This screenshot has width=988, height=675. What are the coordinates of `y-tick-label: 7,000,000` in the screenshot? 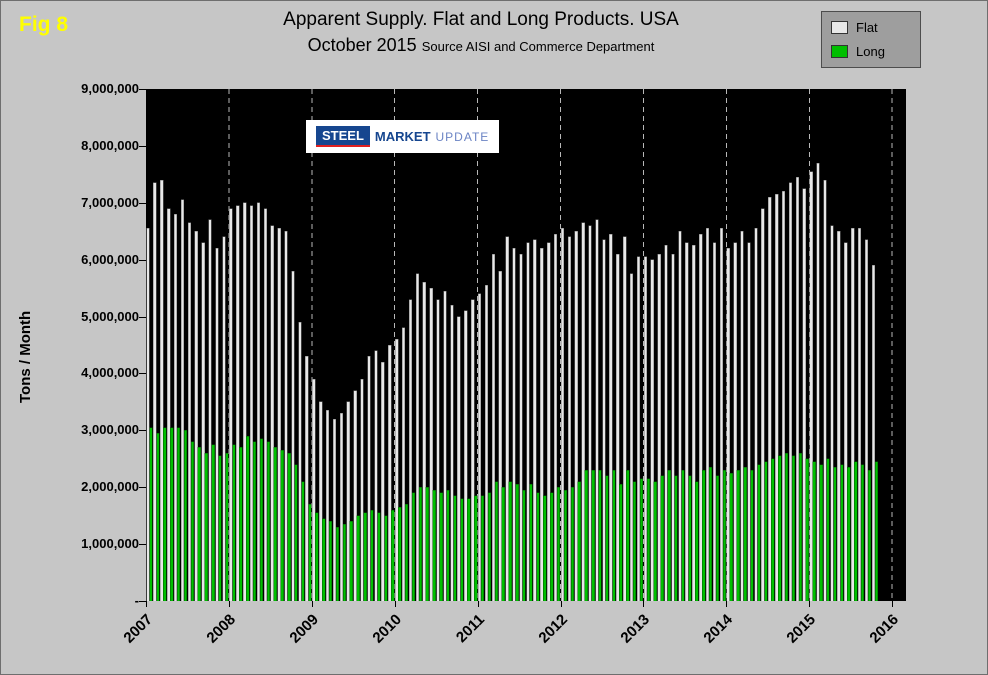 It's located at (110, 202).